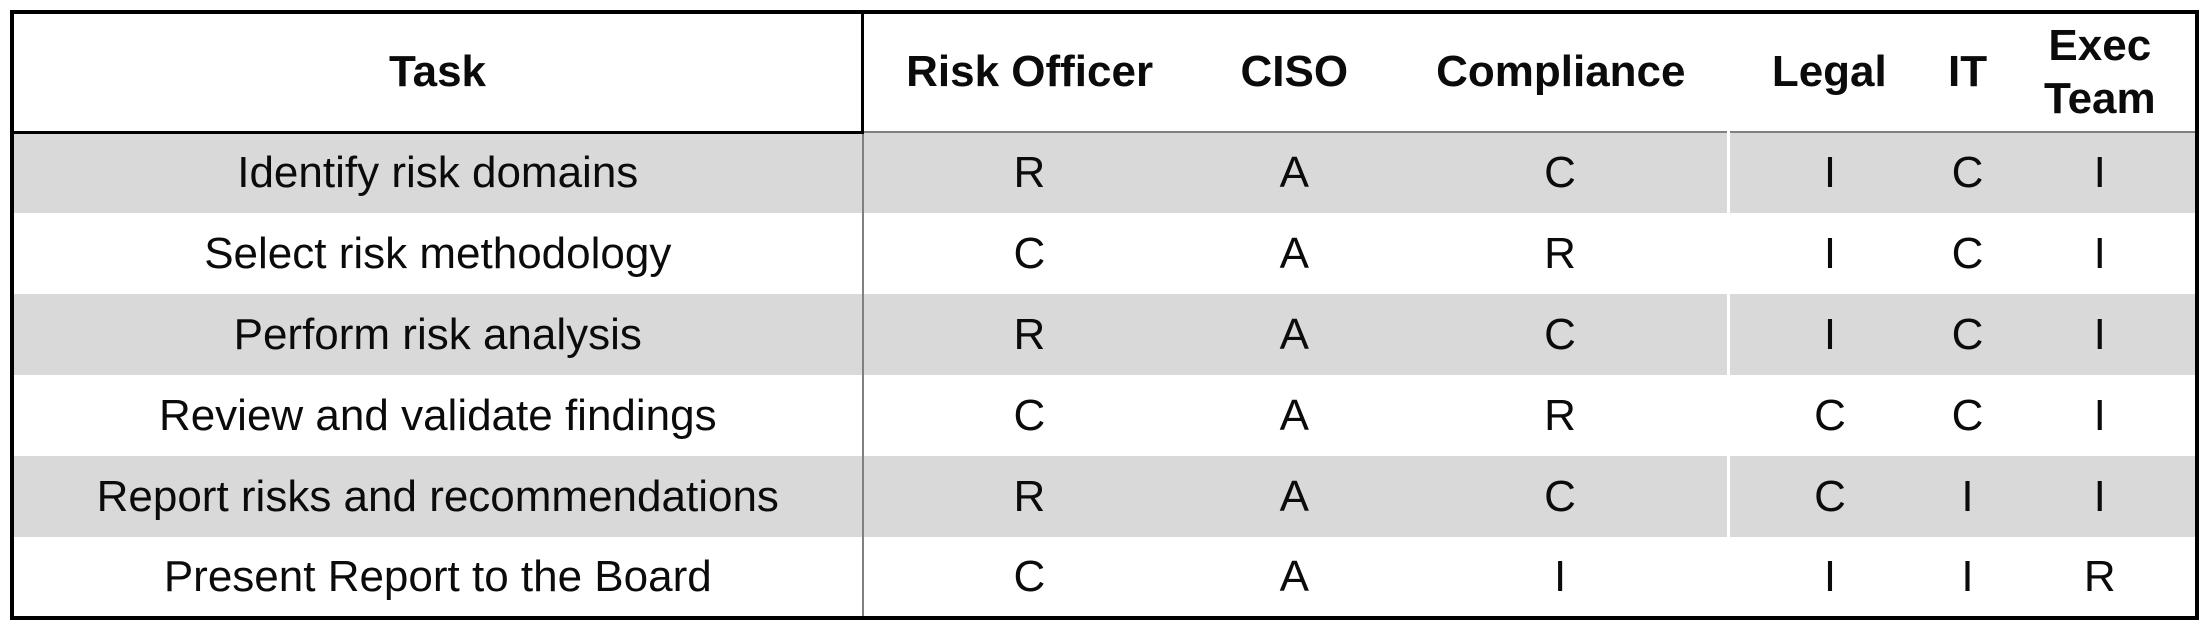 The image size is (2208, 632). I want to click on task-cell: Report risks and recommendations, so click(438, 496).